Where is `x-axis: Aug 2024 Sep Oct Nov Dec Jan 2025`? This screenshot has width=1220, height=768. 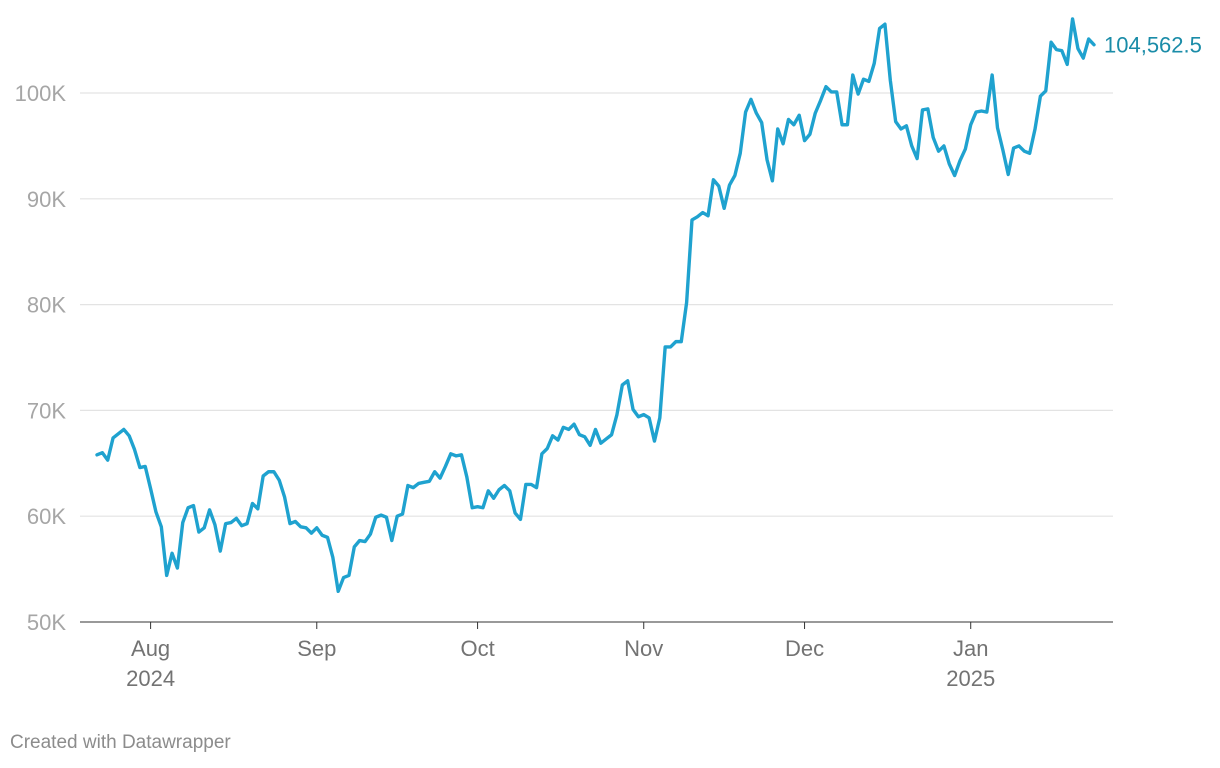
x-axis: Aug 2024 Sep Oct Nov Dec Jan 2025 is located at coordinates (560, 656).